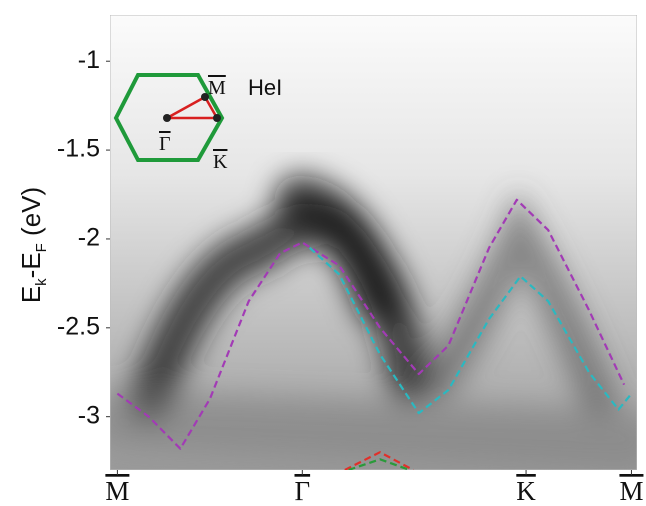 The image size is (646, 506). I want to click on bz-inset: M Γ K HeI, so click(197, 123).